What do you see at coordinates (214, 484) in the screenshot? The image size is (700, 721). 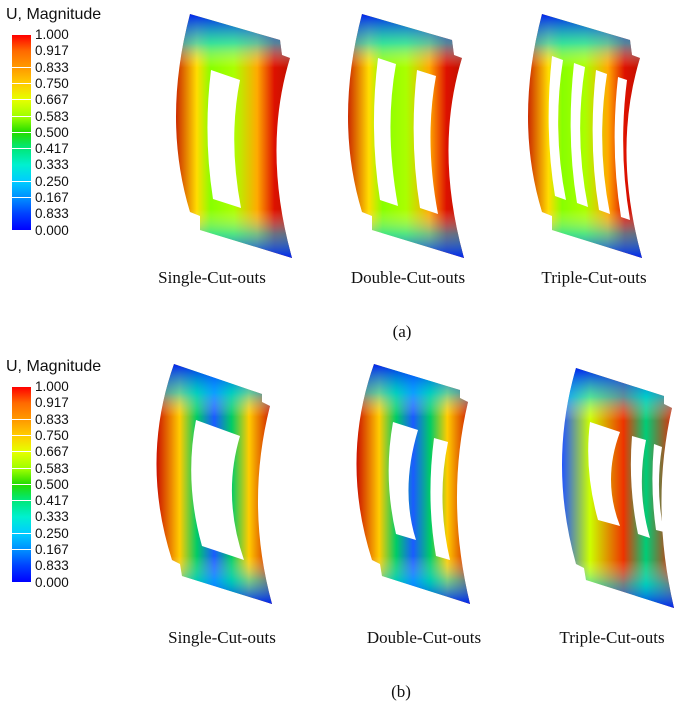 I see `model-b-single` at bounding box center [214, 484].